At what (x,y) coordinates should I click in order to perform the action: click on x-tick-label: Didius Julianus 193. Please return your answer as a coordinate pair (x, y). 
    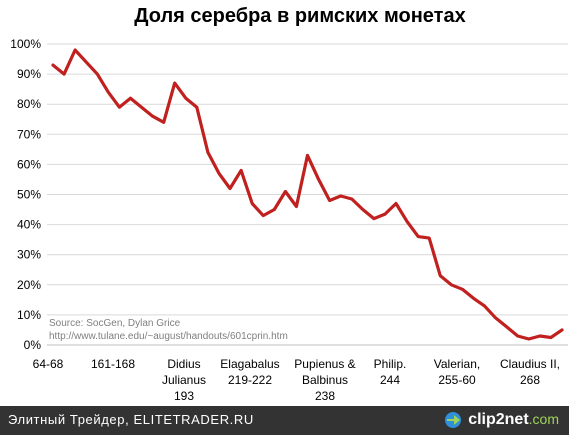
    Looking at the image, I should click on (184, 380).